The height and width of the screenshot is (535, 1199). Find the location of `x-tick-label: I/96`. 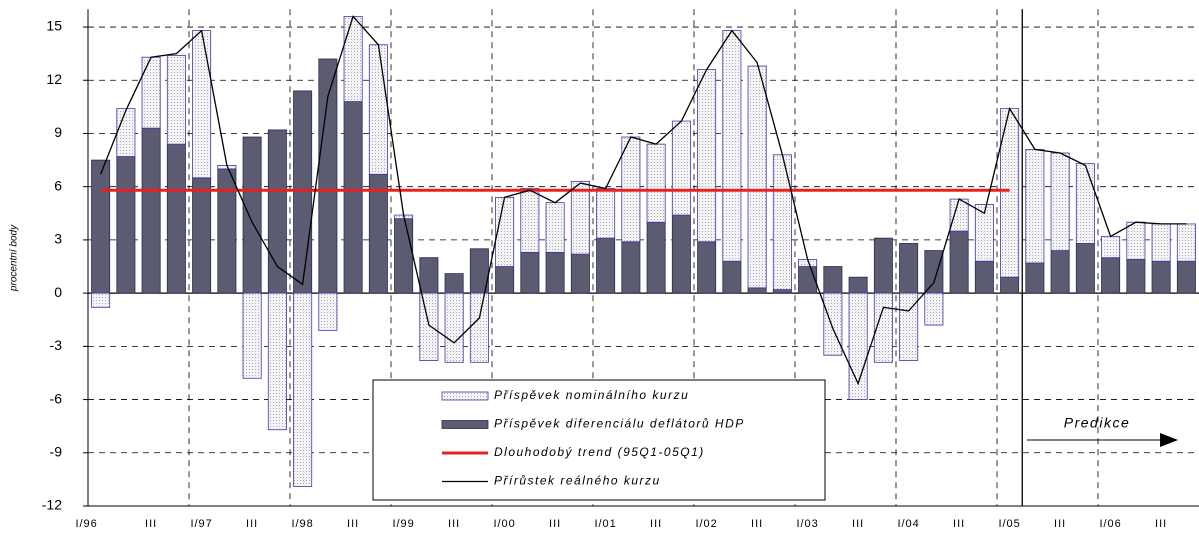

x-tick-label: I/96 is located at coordinates (86, 524).